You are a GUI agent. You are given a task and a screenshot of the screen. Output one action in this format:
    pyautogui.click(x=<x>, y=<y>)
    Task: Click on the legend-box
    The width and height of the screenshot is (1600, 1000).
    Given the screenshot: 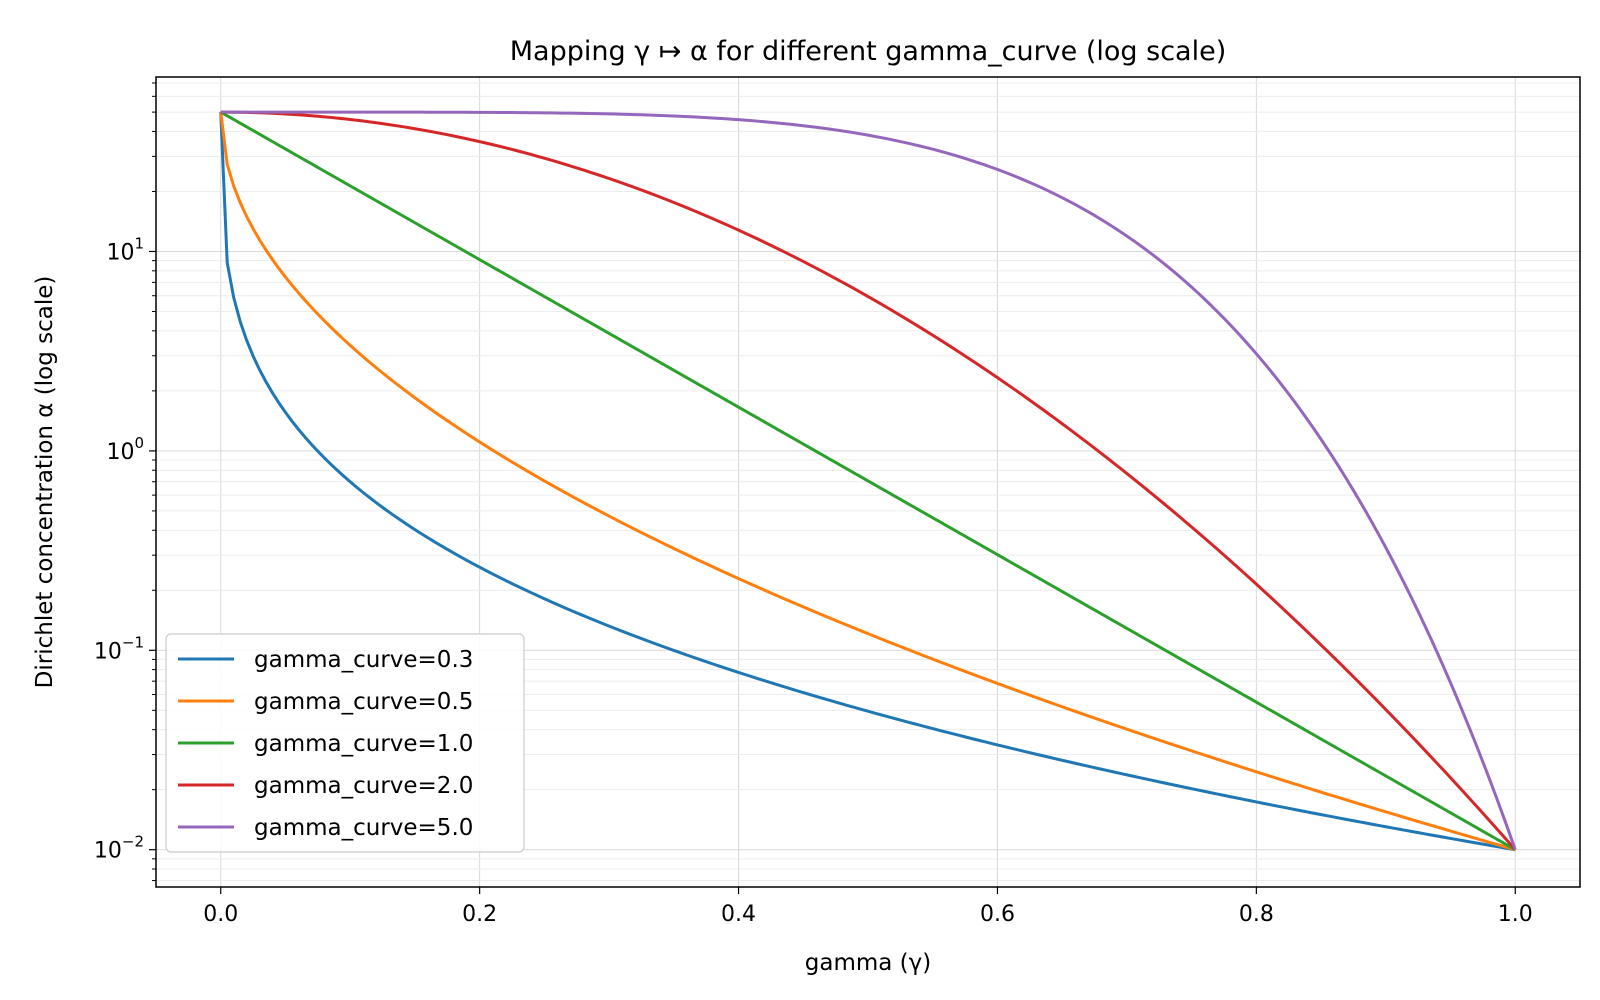 What is the action you would take?
    pyautogui.click(x=345, y=743)
    